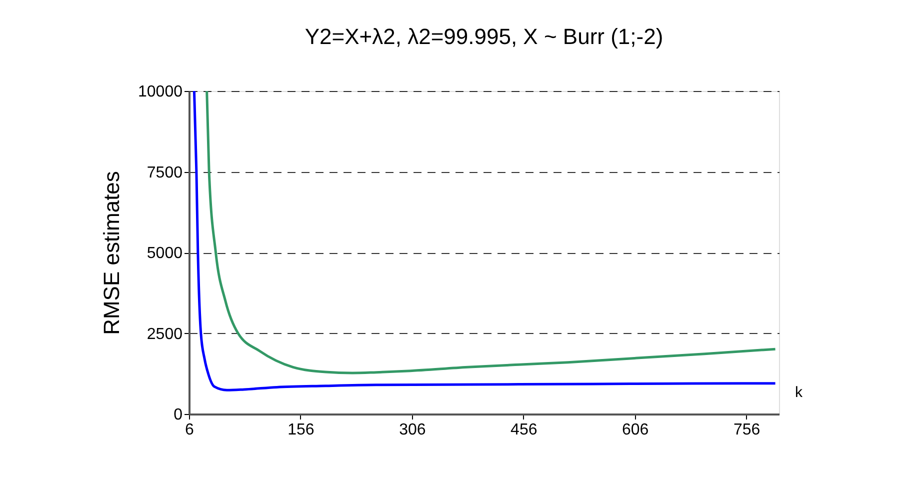 The height and width of the screenshot is (496, 918). Describe the element at coordinates (189, 430) in the screenshot. I see `x-tick-label: 6` at that location.